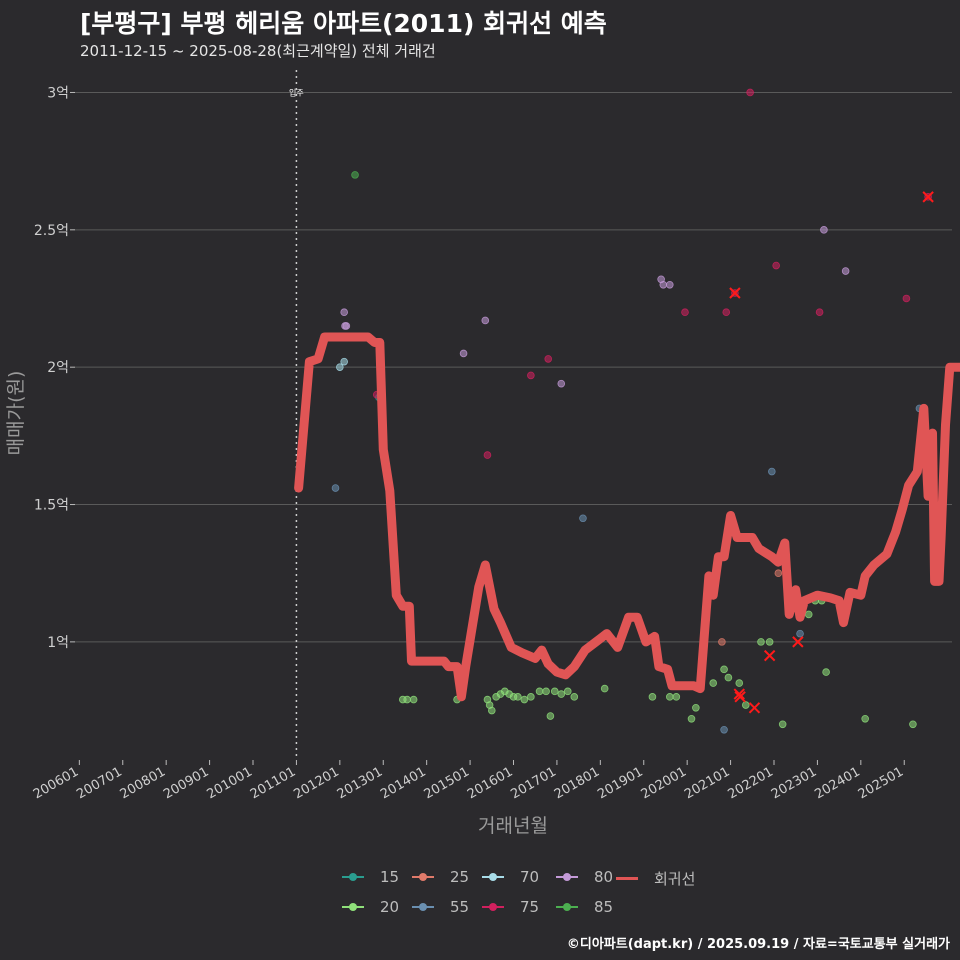 This screenshot has height=960, width=960. What do you see at coordinates (390, 907) in the screenshot?
I see `legend-label-20: 20` at bounding box center [390, 907].